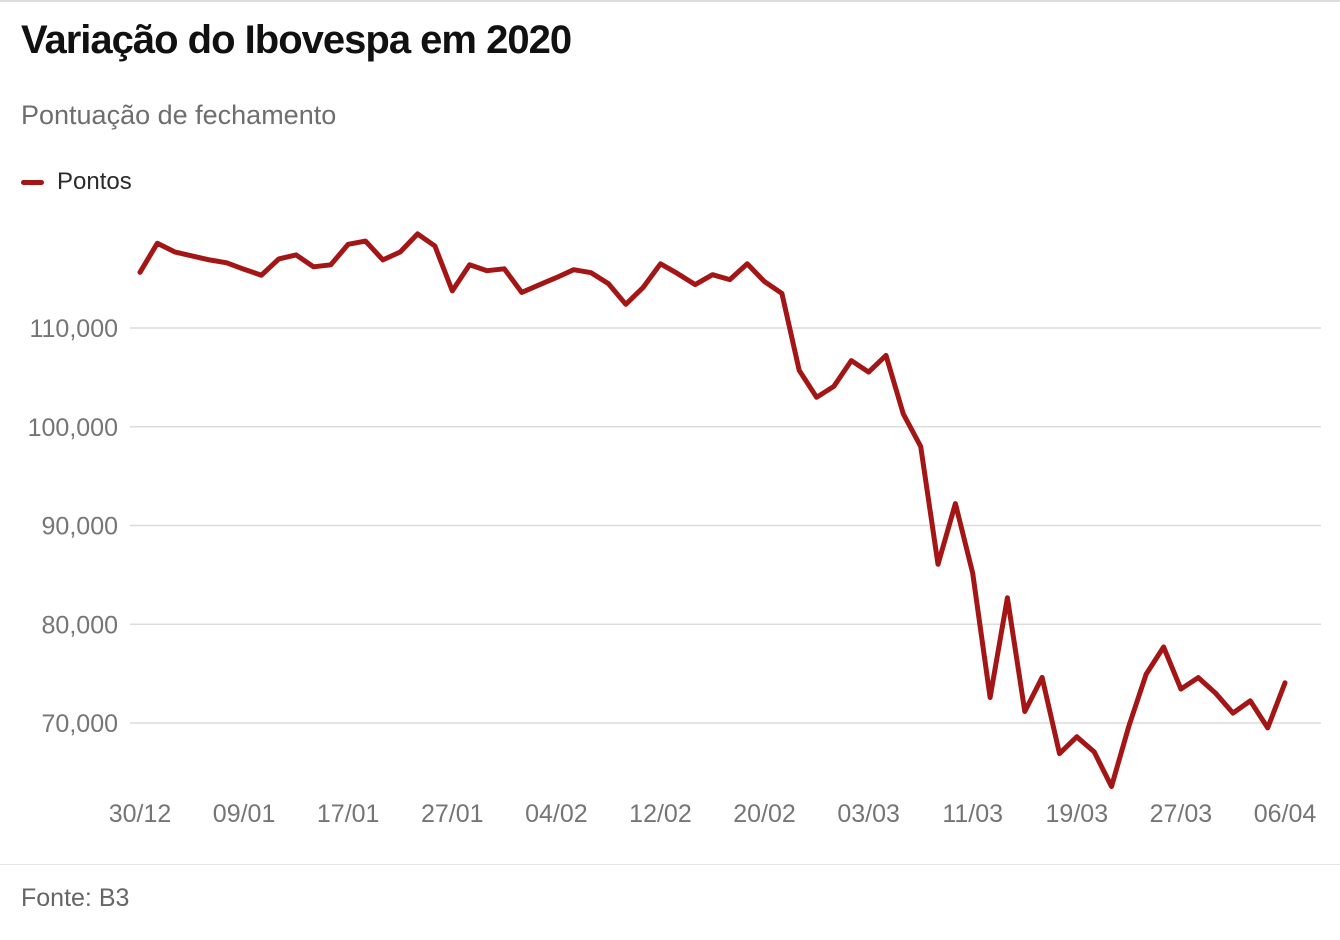 This screenshot has width=1340, height=940. What do you see at coordinates (140, 814) in the screenshot?
I see `x-tick-label: 30/12` at bounding box center [140, 814].